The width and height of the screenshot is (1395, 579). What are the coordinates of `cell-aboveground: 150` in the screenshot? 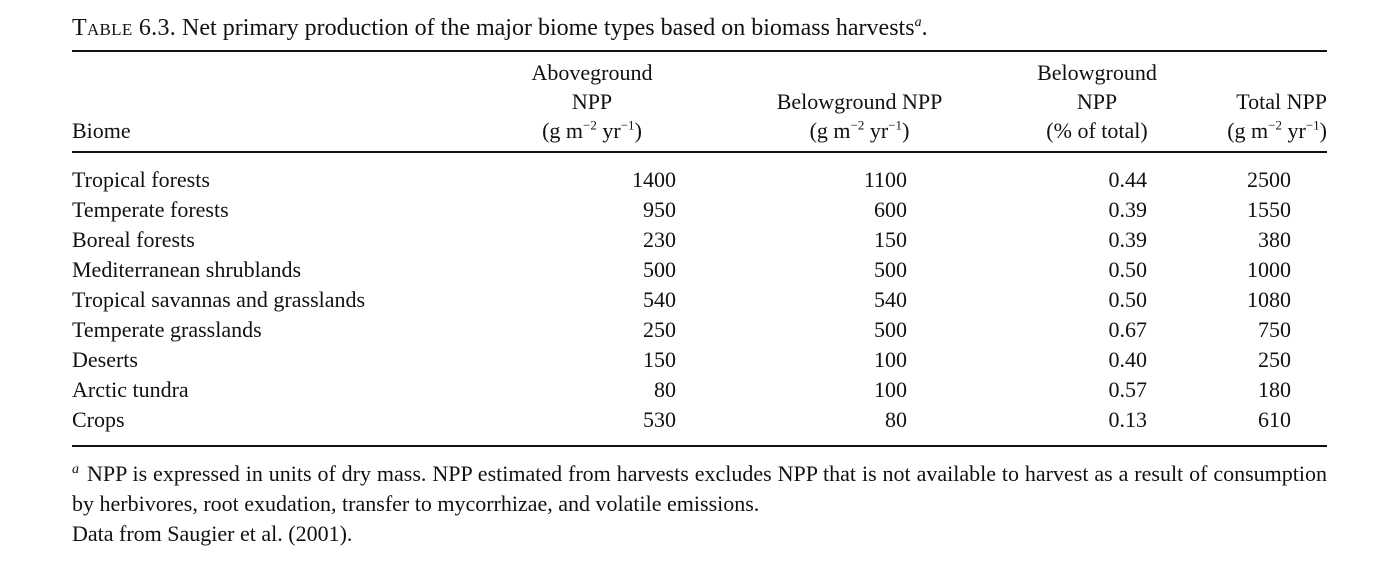 It's located at (659, 359).